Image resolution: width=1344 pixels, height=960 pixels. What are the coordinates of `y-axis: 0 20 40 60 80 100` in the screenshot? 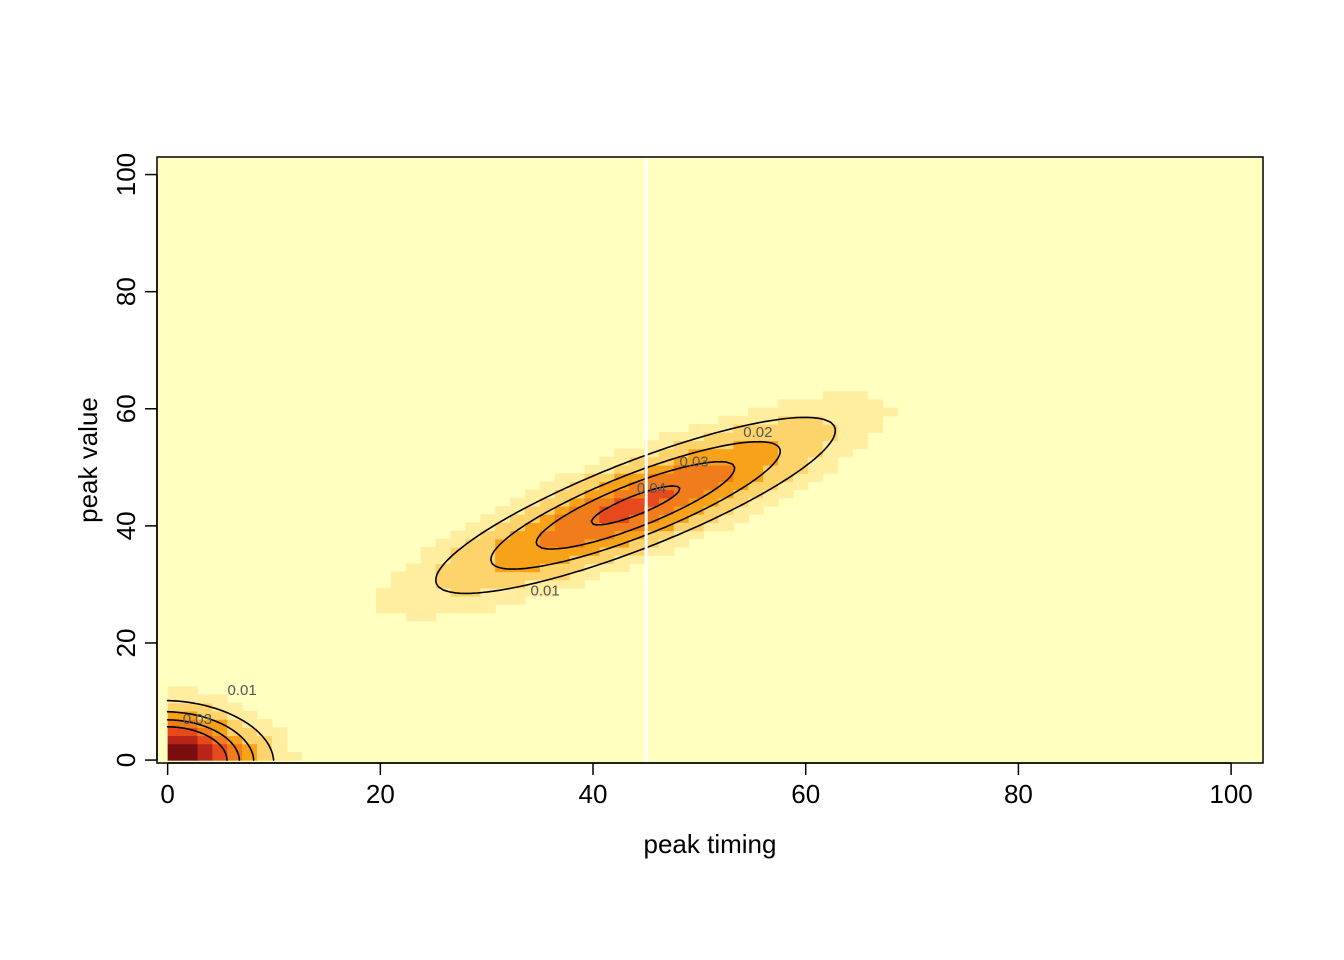 It's located at (134, 460).